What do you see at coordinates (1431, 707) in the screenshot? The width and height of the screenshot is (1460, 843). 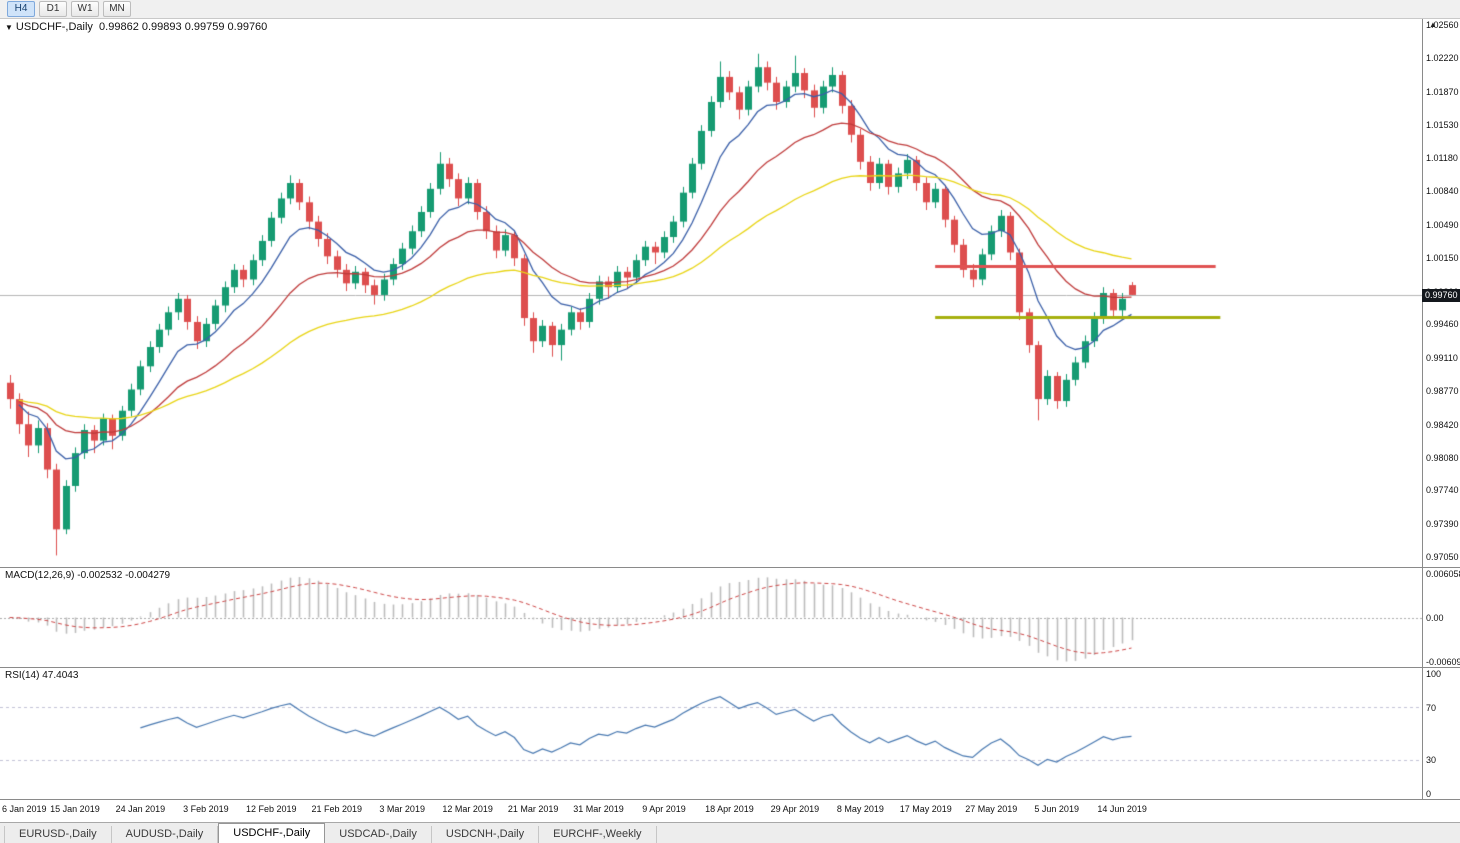 I see `rsi-axis-label: 70` at bounding box center [1431, 707].